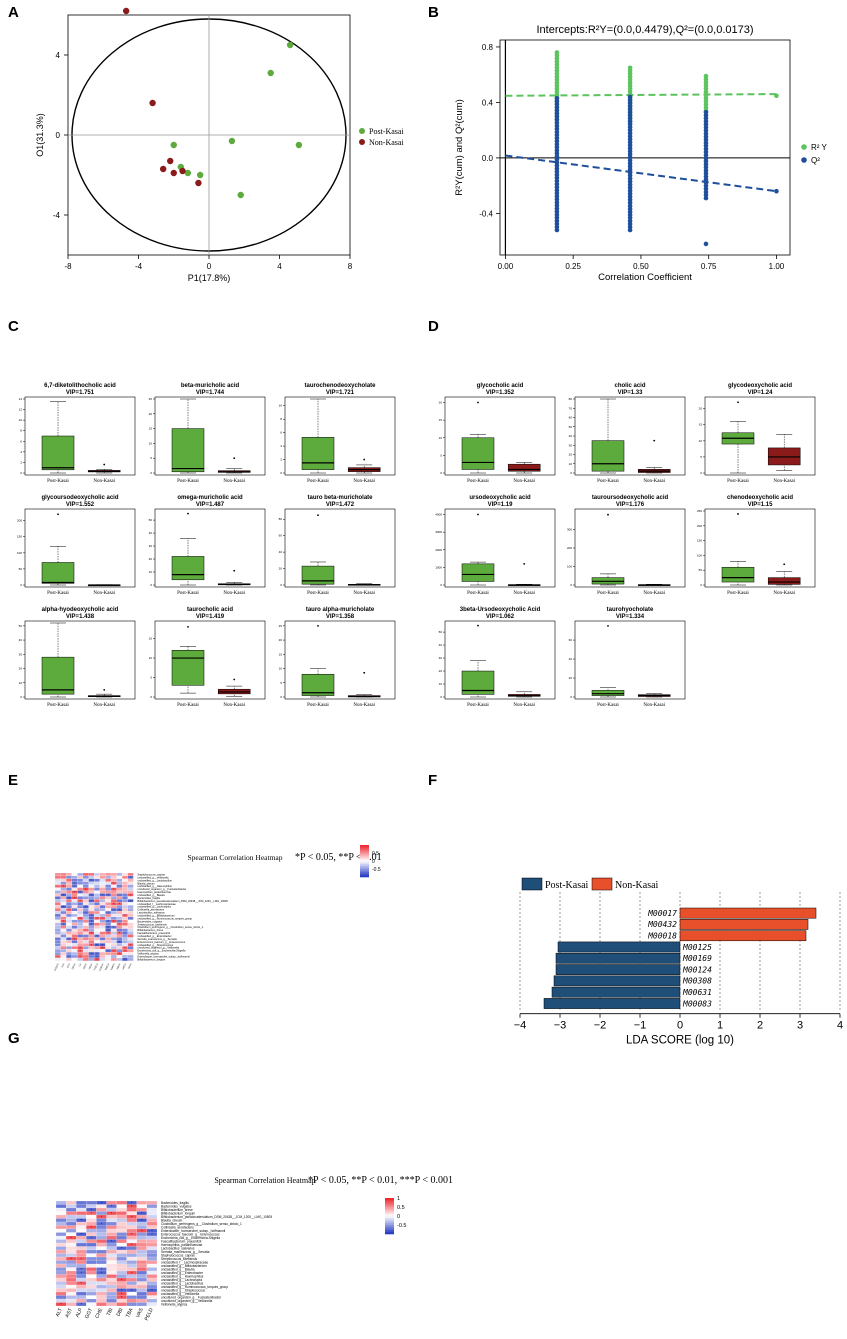 The height and width of the screenshot is (1339, 847). What do you see at coordinates (662, 936) in the screenshot?
I see `lda-bar-label: M00018` at bounding box center [662, 936].